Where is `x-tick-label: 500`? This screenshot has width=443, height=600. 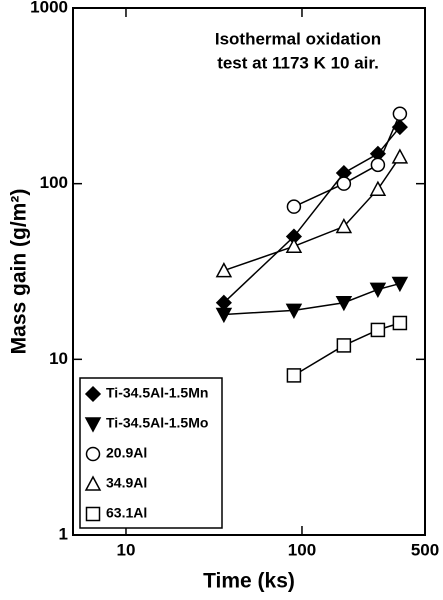 x-tick-label: 500 is located at coordinates (425, 549).